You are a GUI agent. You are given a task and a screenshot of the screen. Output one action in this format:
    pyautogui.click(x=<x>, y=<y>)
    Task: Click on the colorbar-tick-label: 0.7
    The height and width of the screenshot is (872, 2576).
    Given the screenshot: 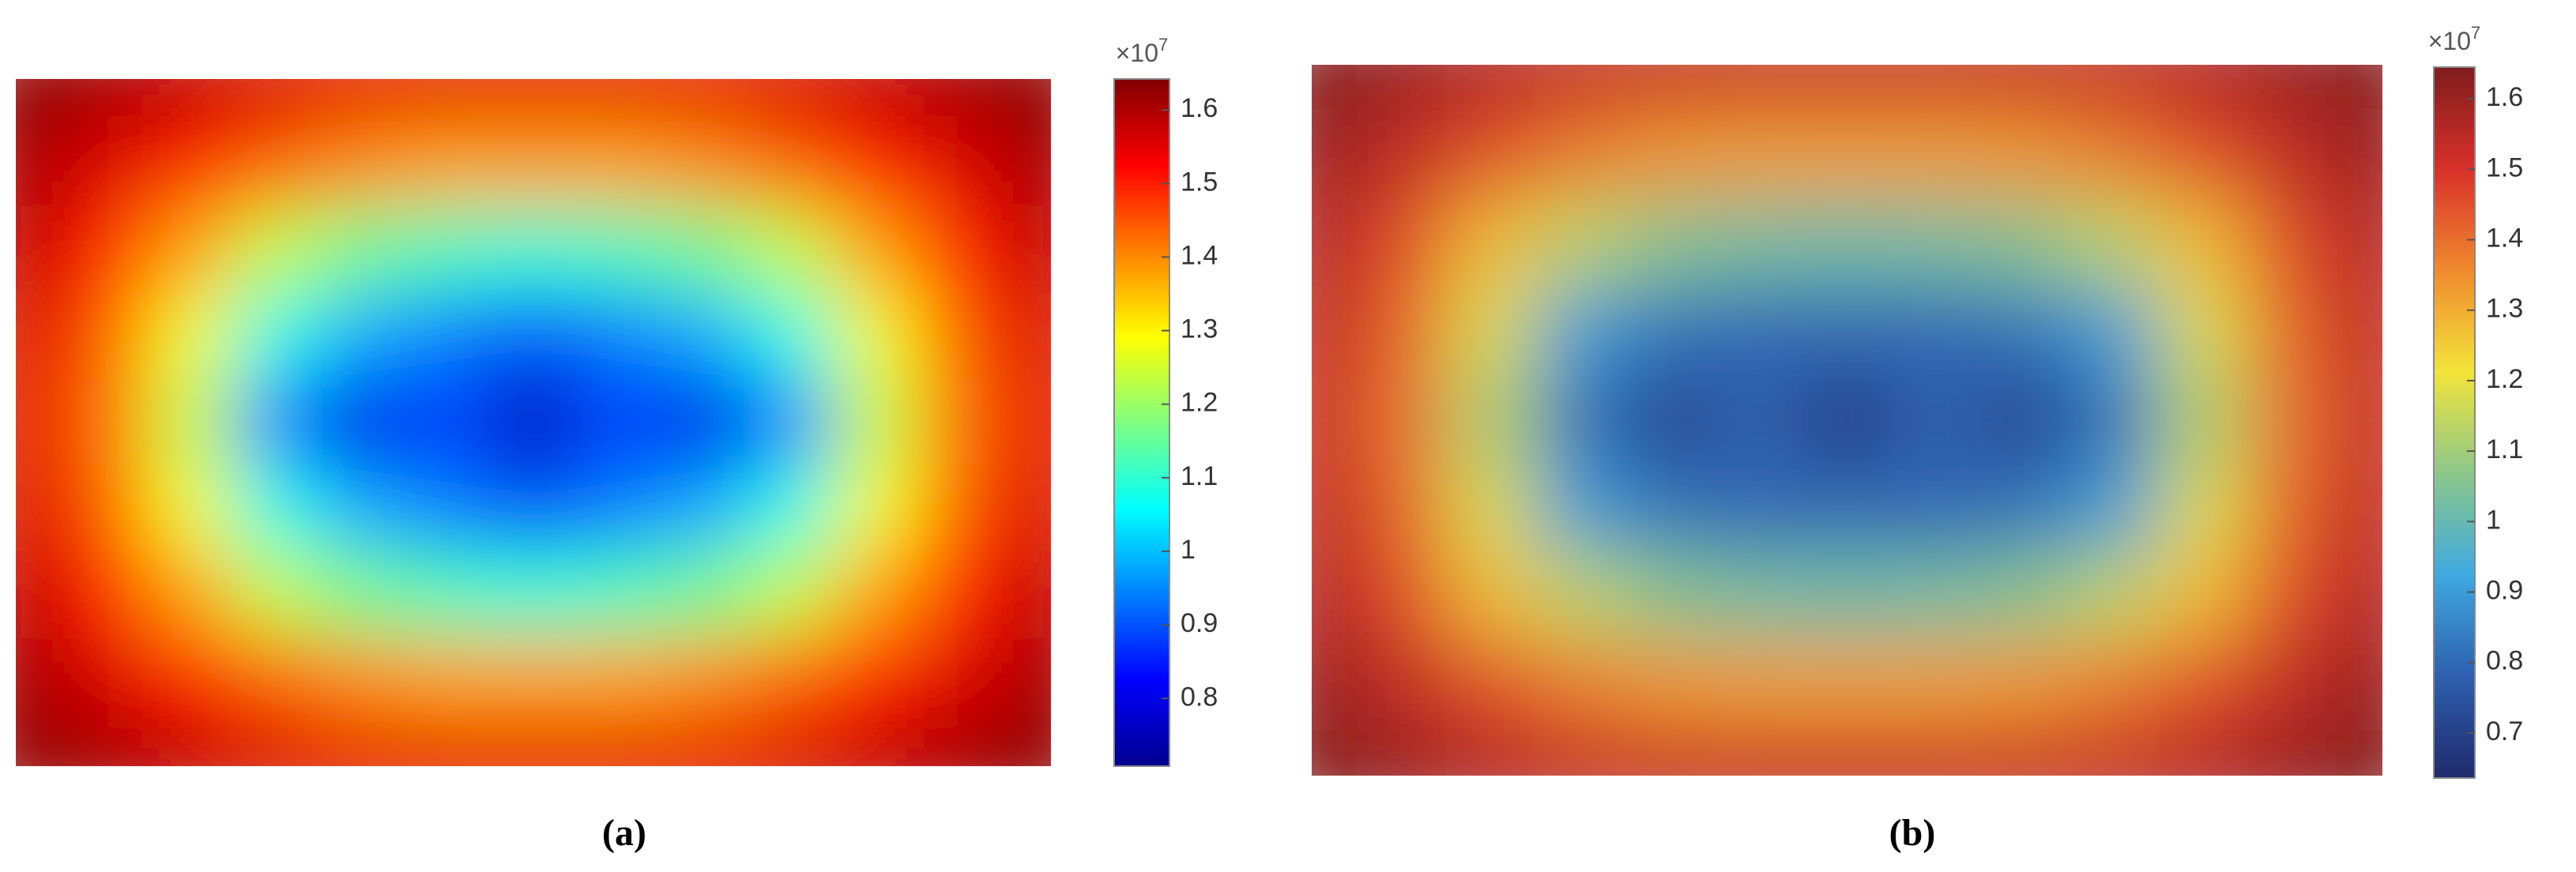 What is the action you would take?
    pyautogui.click(x=2504, y=731)
    